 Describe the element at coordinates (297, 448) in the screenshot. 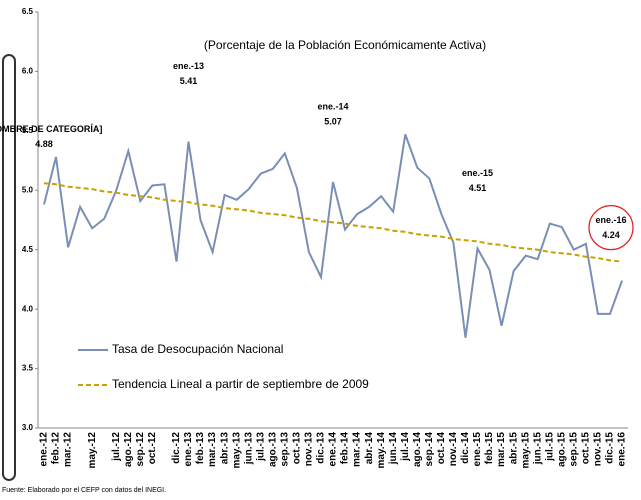

I see `x-tick-label: oct.-13` at that location.